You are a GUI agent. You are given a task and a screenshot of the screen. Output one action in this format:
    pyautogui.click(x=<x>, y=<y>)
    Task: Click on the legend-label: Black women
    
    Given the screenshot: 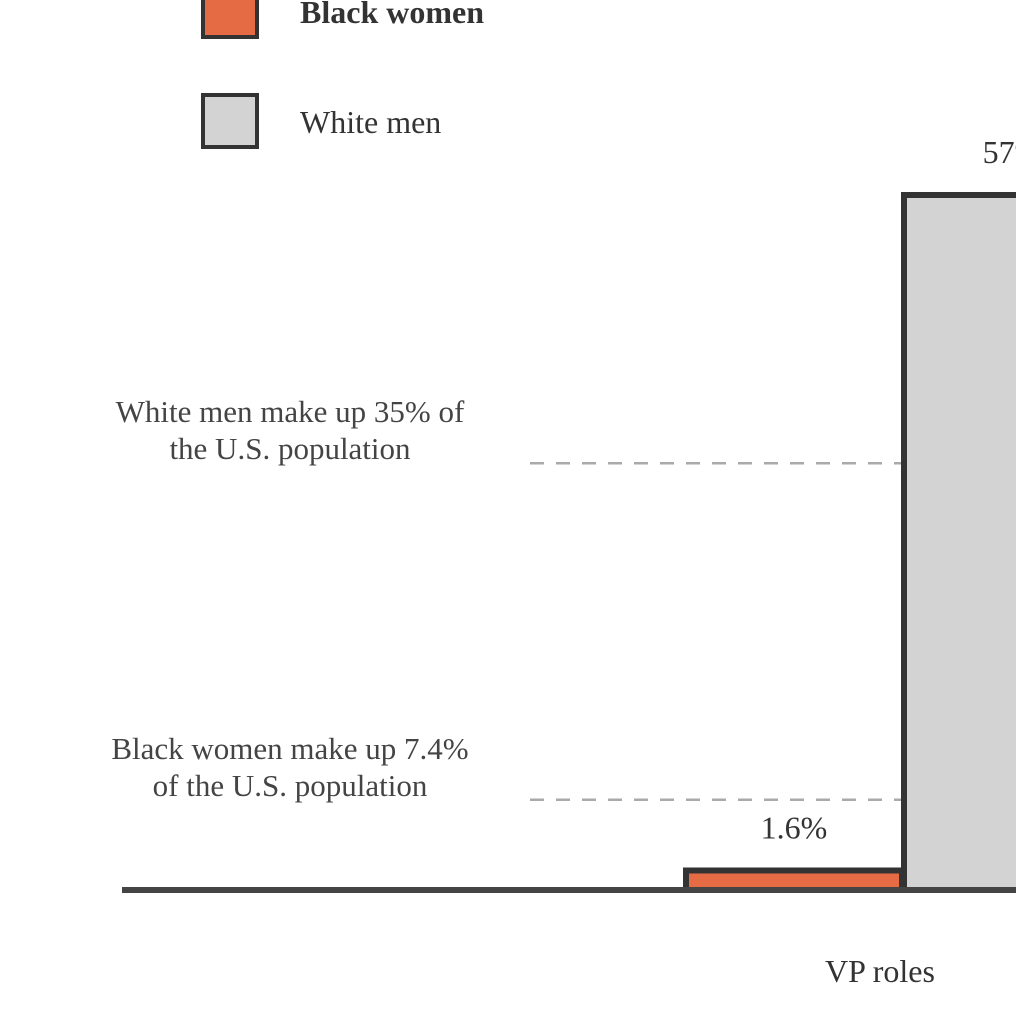 What is the action you would take?
    pyautogui.click(x=392, y=15)
    